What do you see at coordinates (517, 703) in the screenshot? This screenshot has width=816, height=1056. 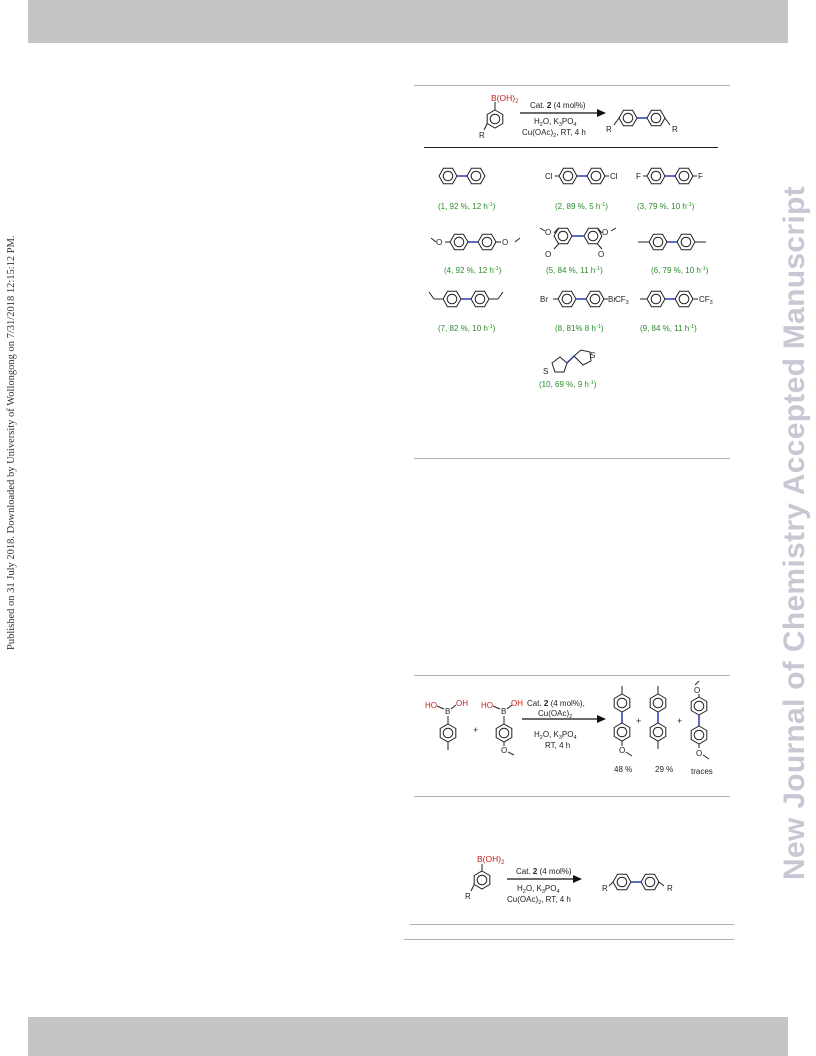 I see `scheme2-r2-oh: OH` at bounding box center [517, 703].